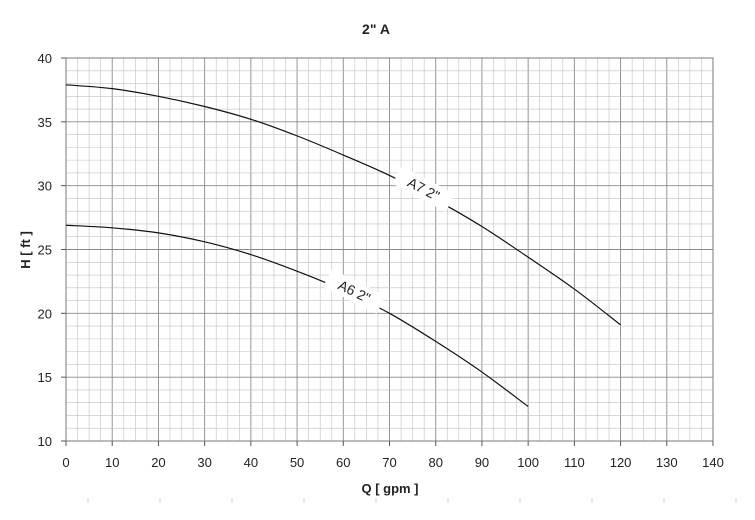 This screenshot has height=520, width=755. I want to click on x-tick-label: 40, so click(251, 462).